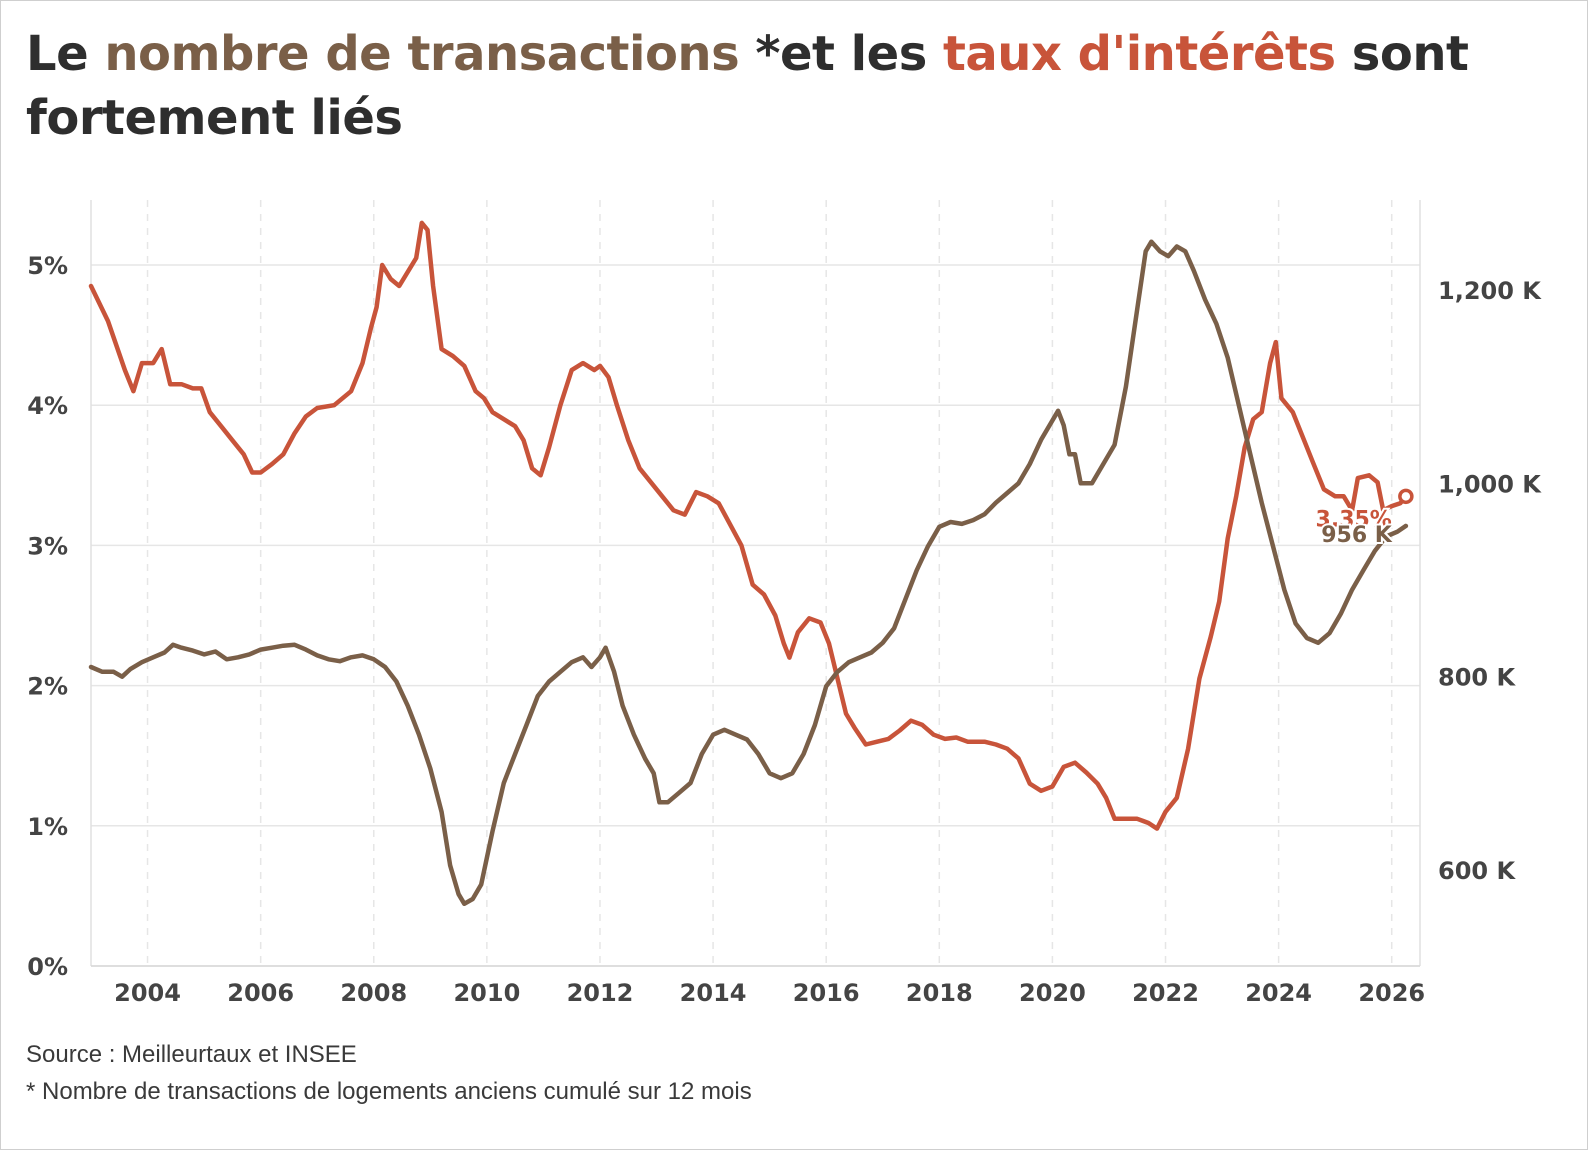 Image resolution: width=1588 pixels, height=1150 pixels. Describe the element at coordinates (1278, 993) in the screenshot. I see `x-tick-label: 2024` at that location.